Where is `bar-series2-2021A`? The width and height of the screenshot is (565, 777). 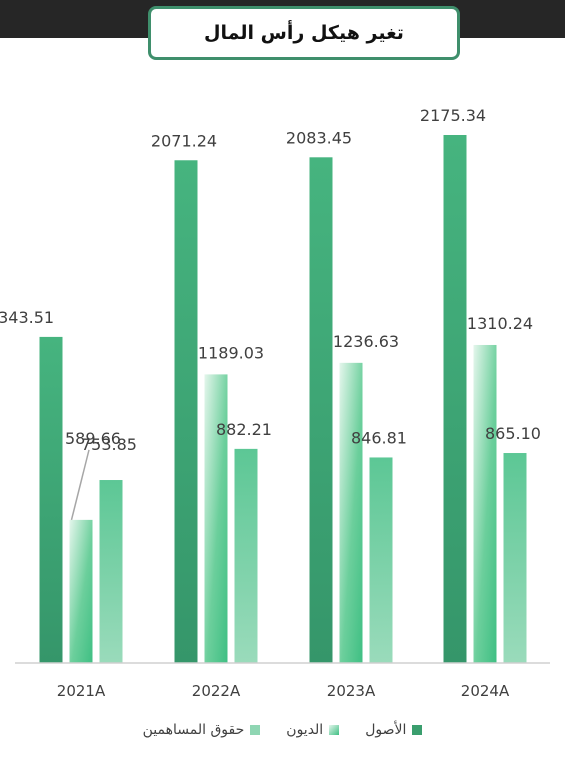 bar-series2-2021A is located at coordinates (111, 571).